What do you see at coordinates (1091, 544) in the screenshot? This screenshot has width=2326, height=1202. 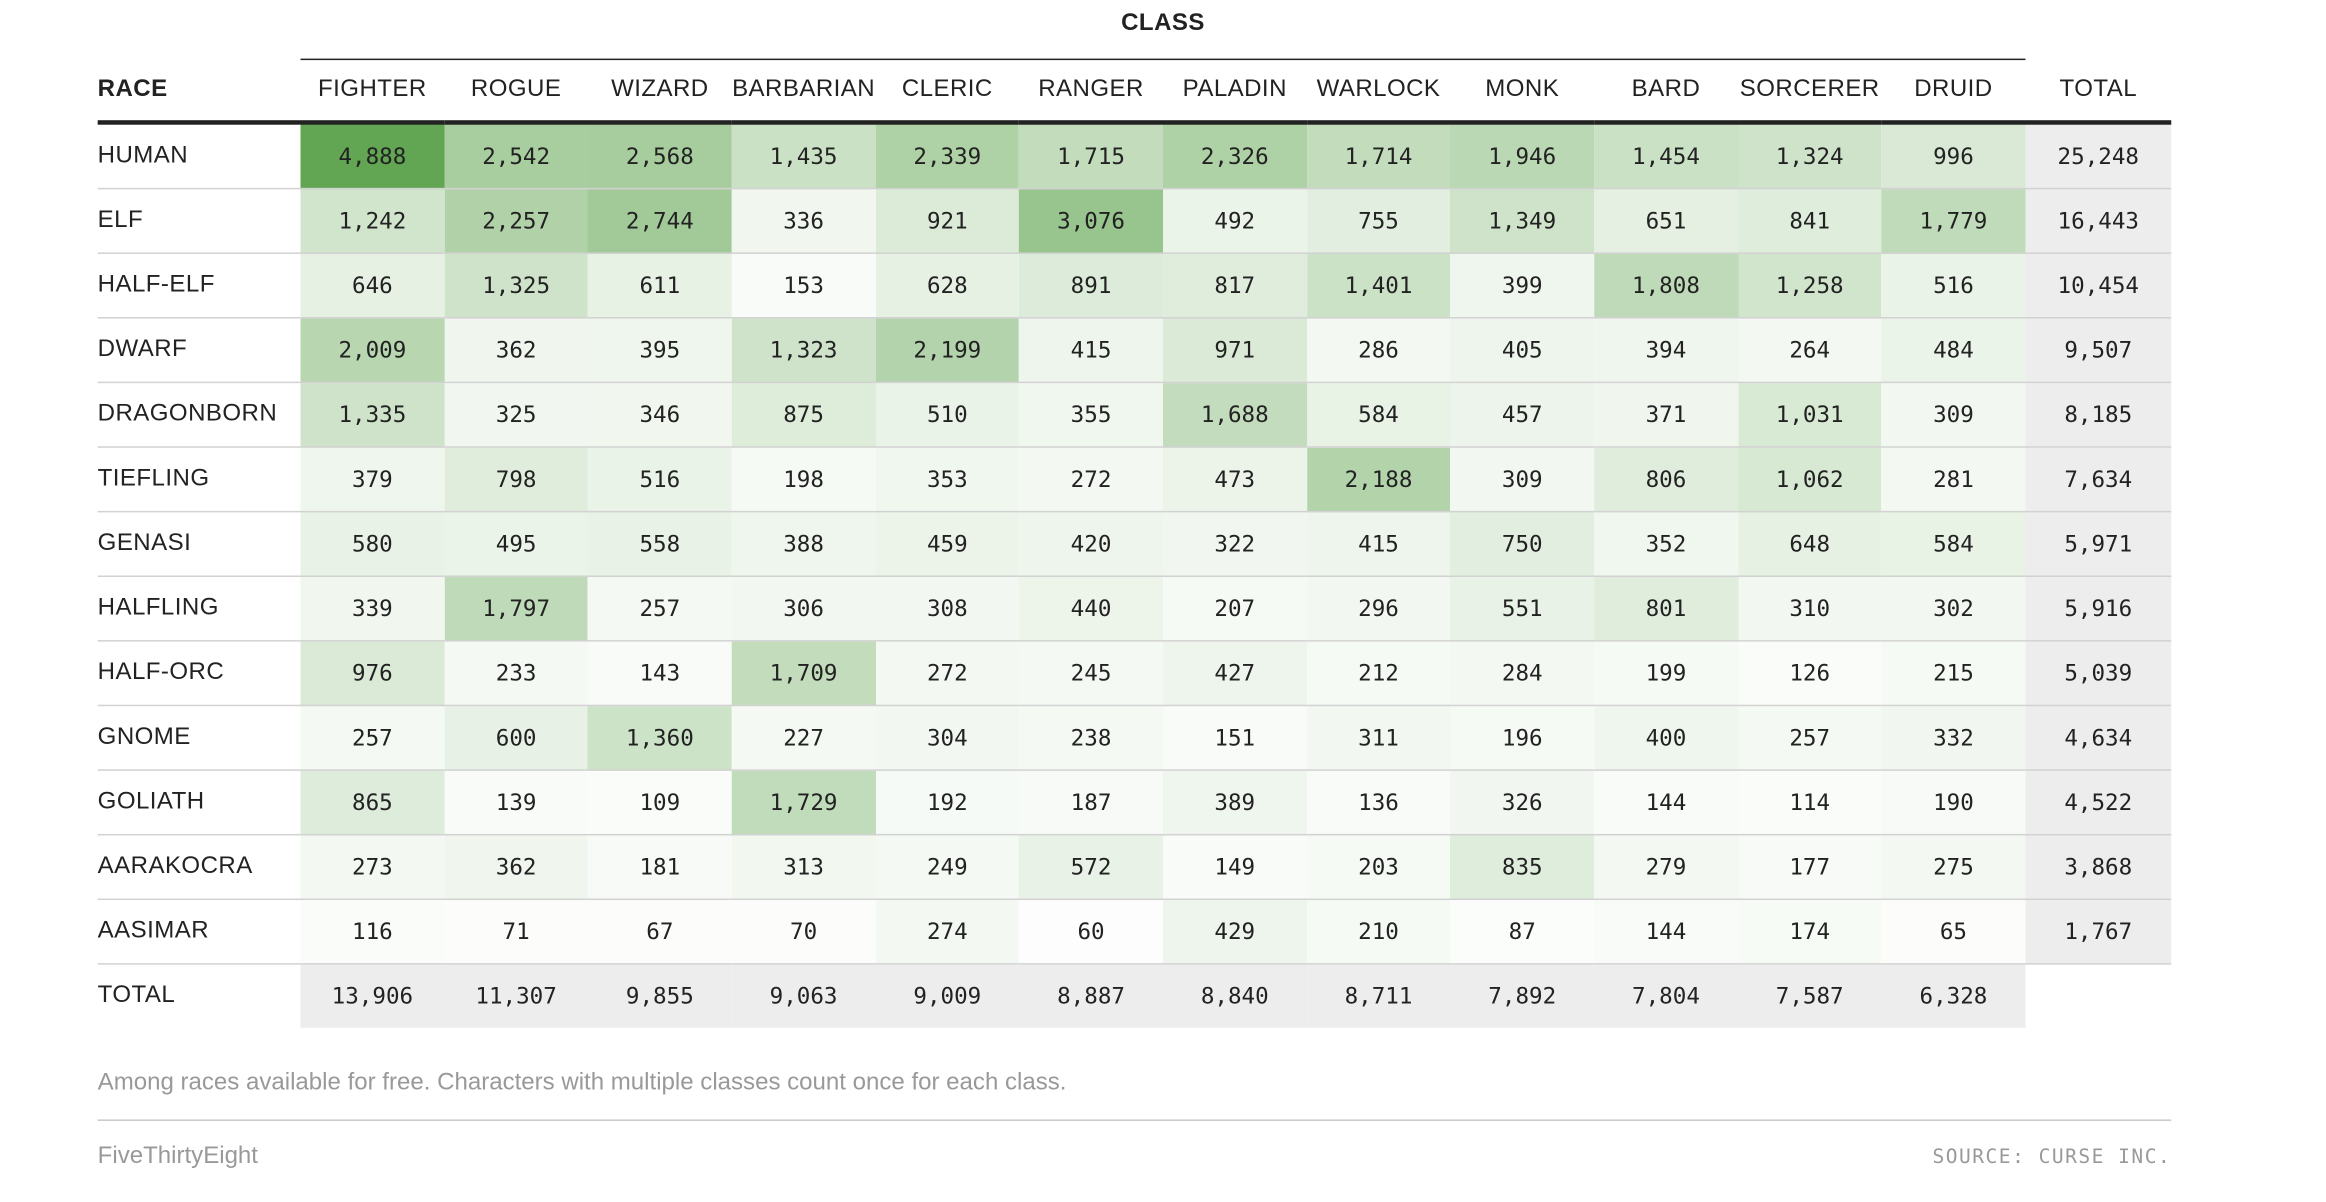 I see `heatmap-cell: 420` at bounding box center [1091, 544].